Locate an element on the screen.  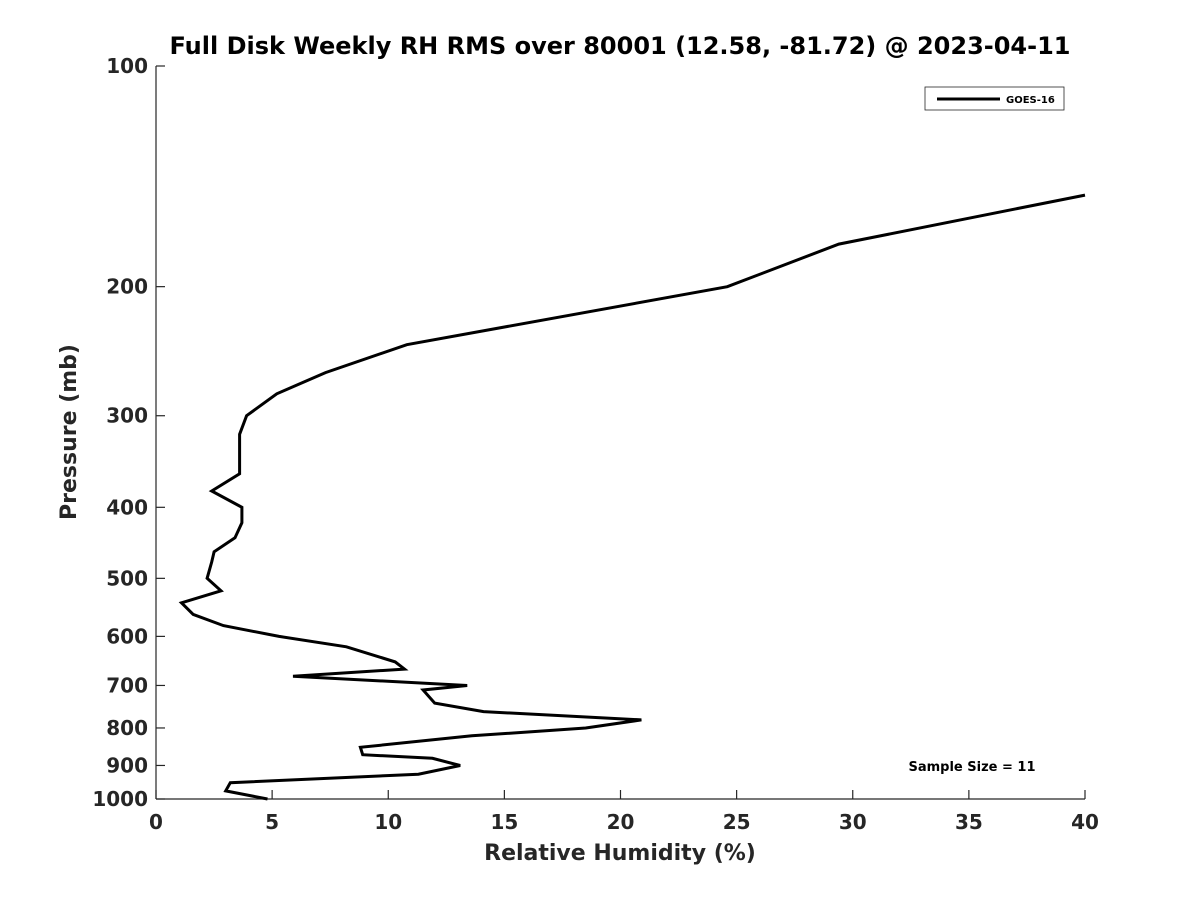
y-ticks: 100 200 300 400 500 600 700 800 900 1000 is located at coordinates (128, 432).